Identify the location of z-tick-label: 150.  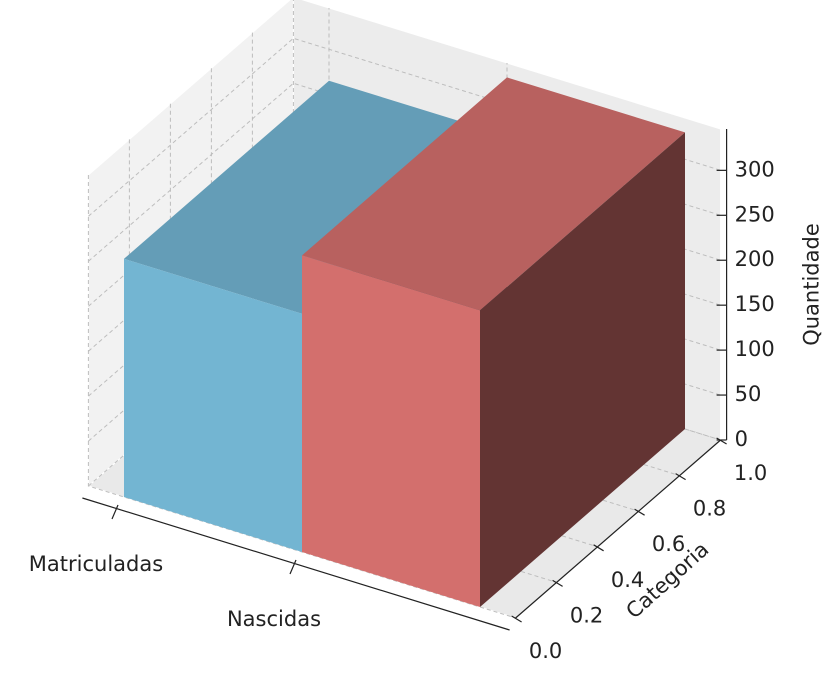
(755, 304).